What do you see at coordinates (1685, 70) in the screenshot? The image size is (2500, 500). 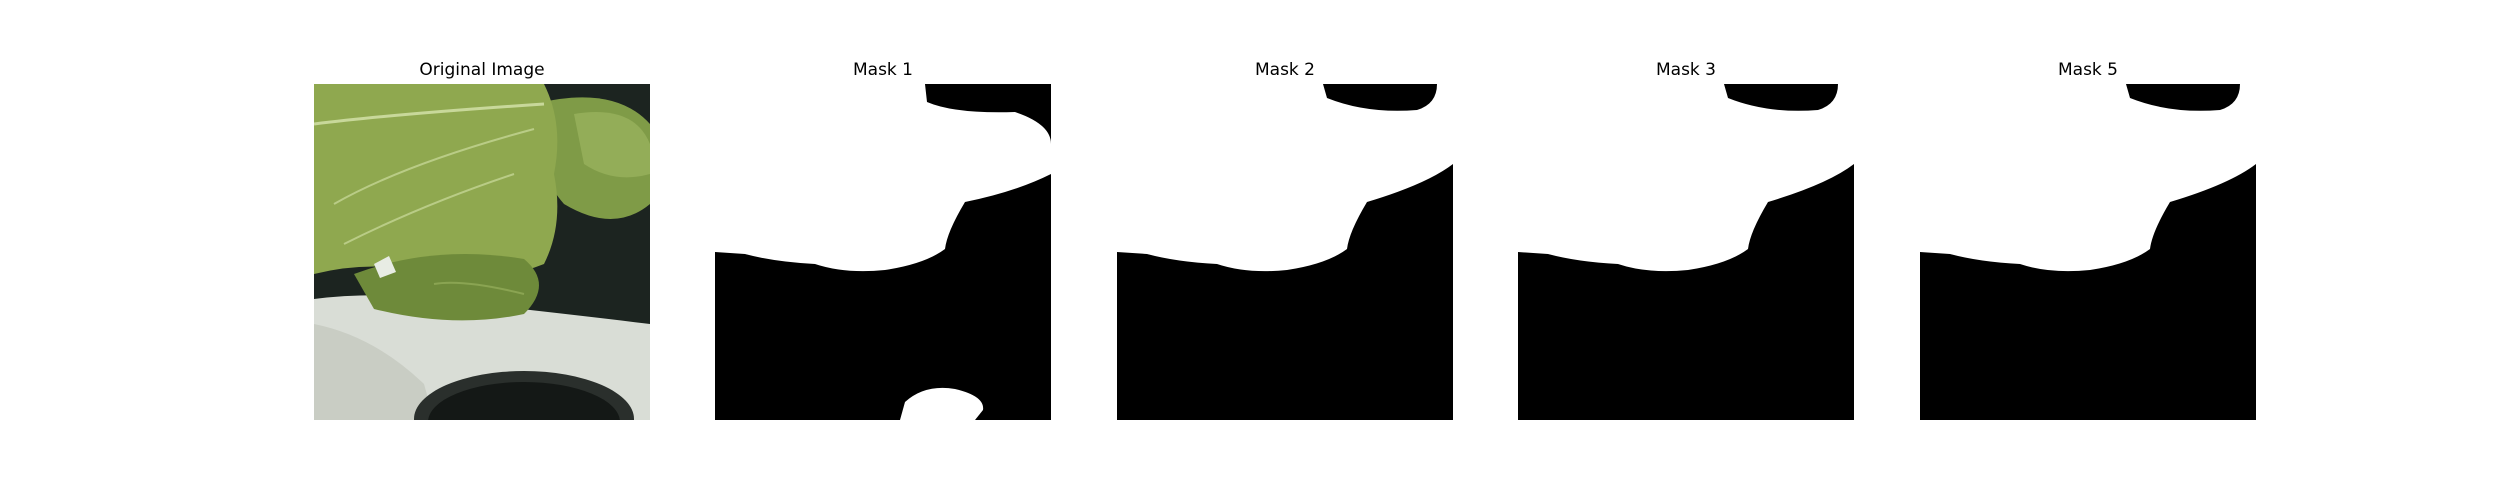 I see `panel-title: Mask 3` at bounding box center [1685, 70].